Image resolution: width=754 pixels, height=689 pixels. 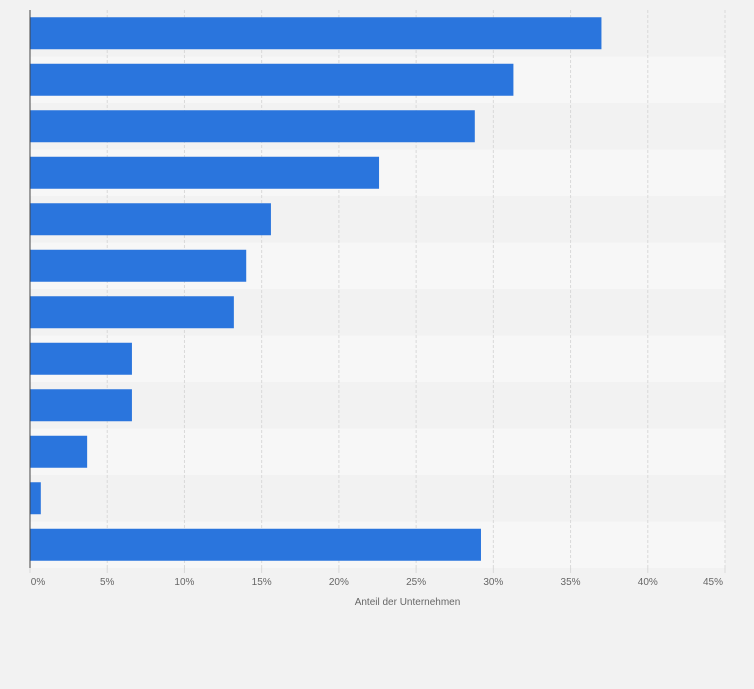 I want to click on x-tick-label: 25%, so click(x=416, y=582).